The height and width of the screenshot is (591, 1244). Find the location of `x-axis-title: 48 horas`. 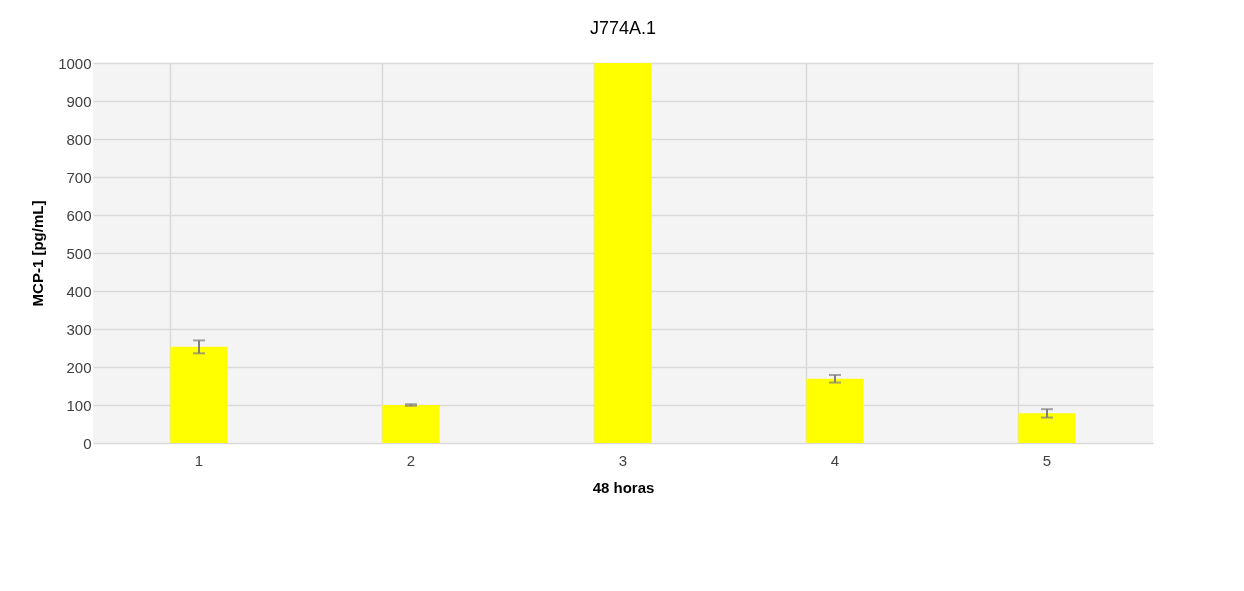

x-axis-title: 48 horas is located at coordinates (623, 487).